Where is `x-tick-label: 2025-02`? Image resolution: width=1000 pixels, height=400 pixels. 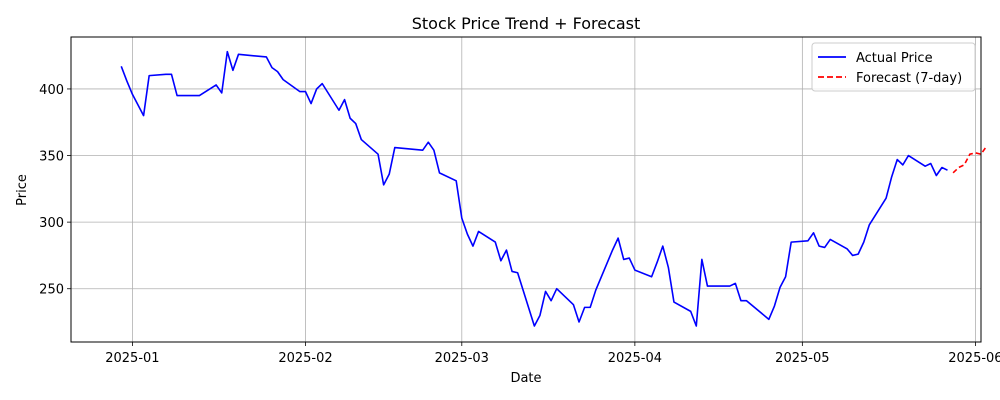
x-tick-label: 2025-02 is located at coordinates (305, 358).